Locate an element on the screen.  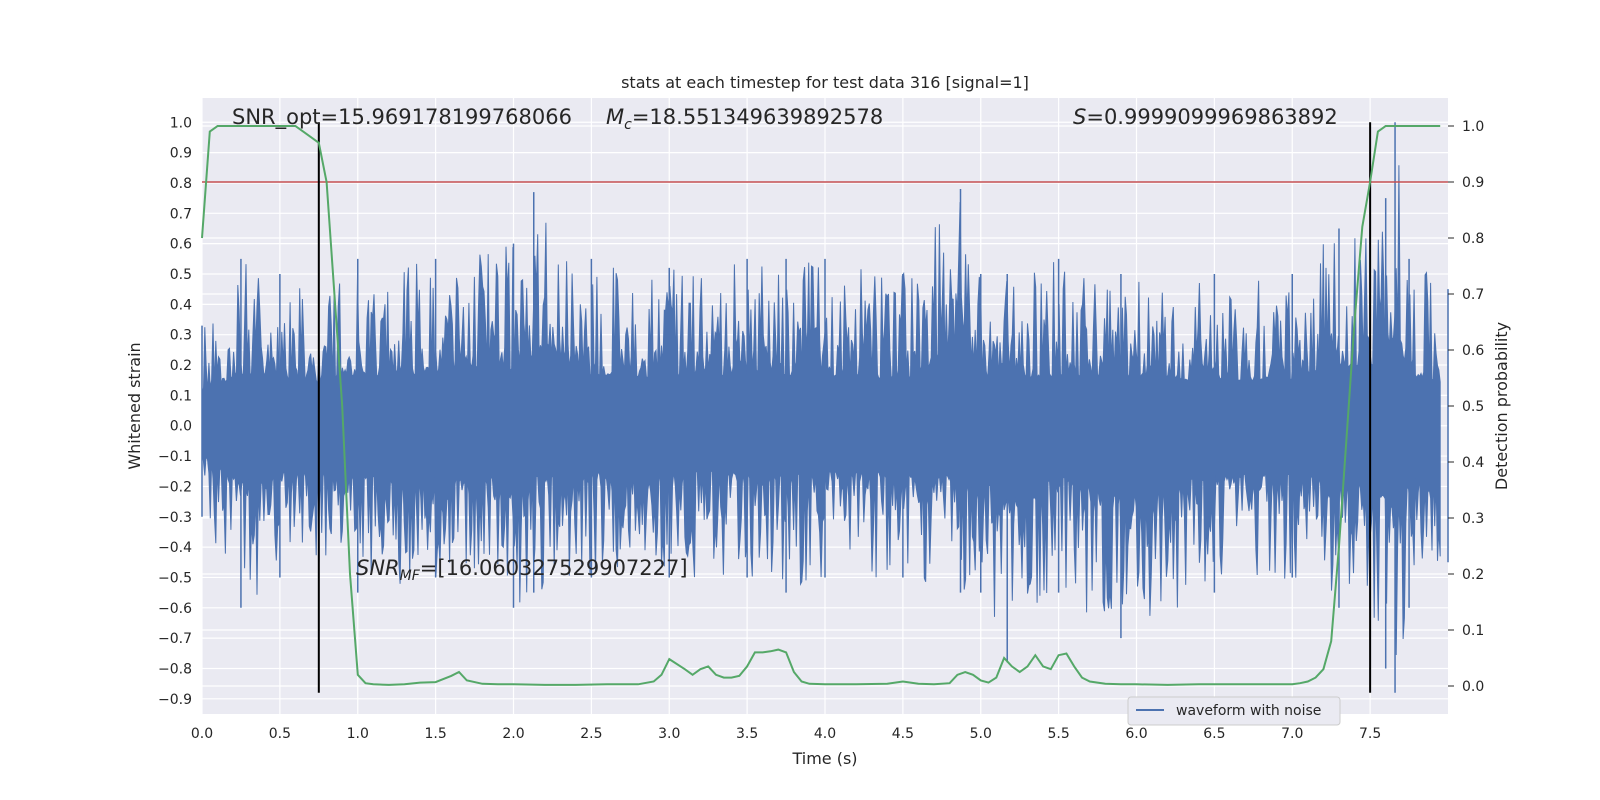
y-tick-label-14: −0.4 is located at coordinates (175, 548).